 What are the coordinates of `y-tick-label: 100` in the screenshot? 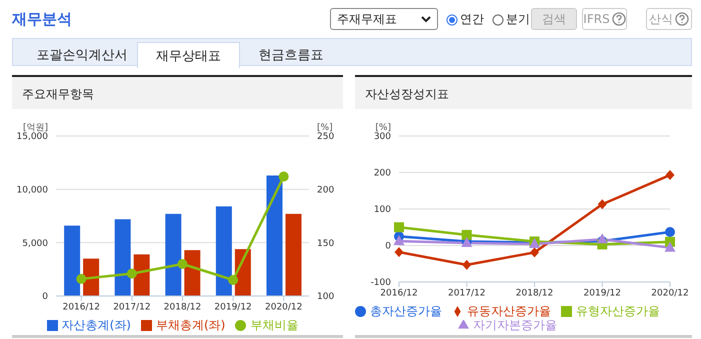 It's located at (383, 210).